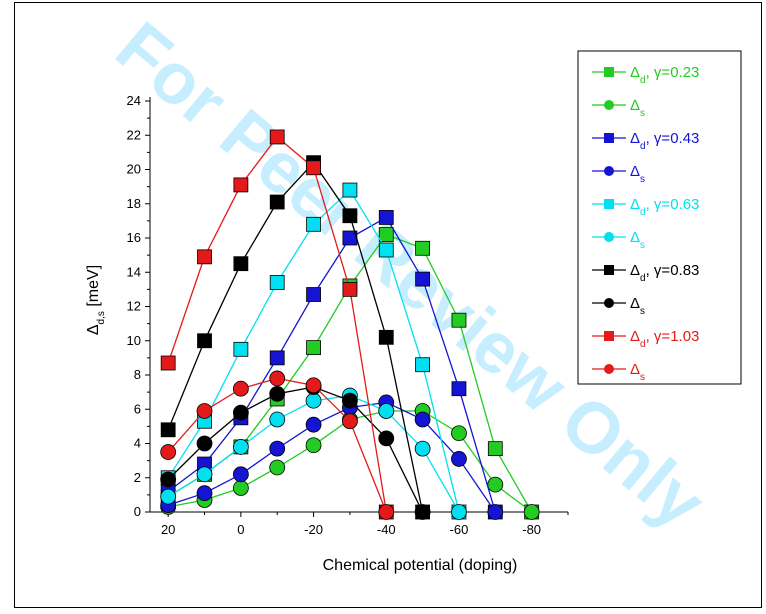 The image size is (766, 614). Describe the element at coordinates (137, 477) in the screenshot. I see `y-tick-label: 2` at that location.